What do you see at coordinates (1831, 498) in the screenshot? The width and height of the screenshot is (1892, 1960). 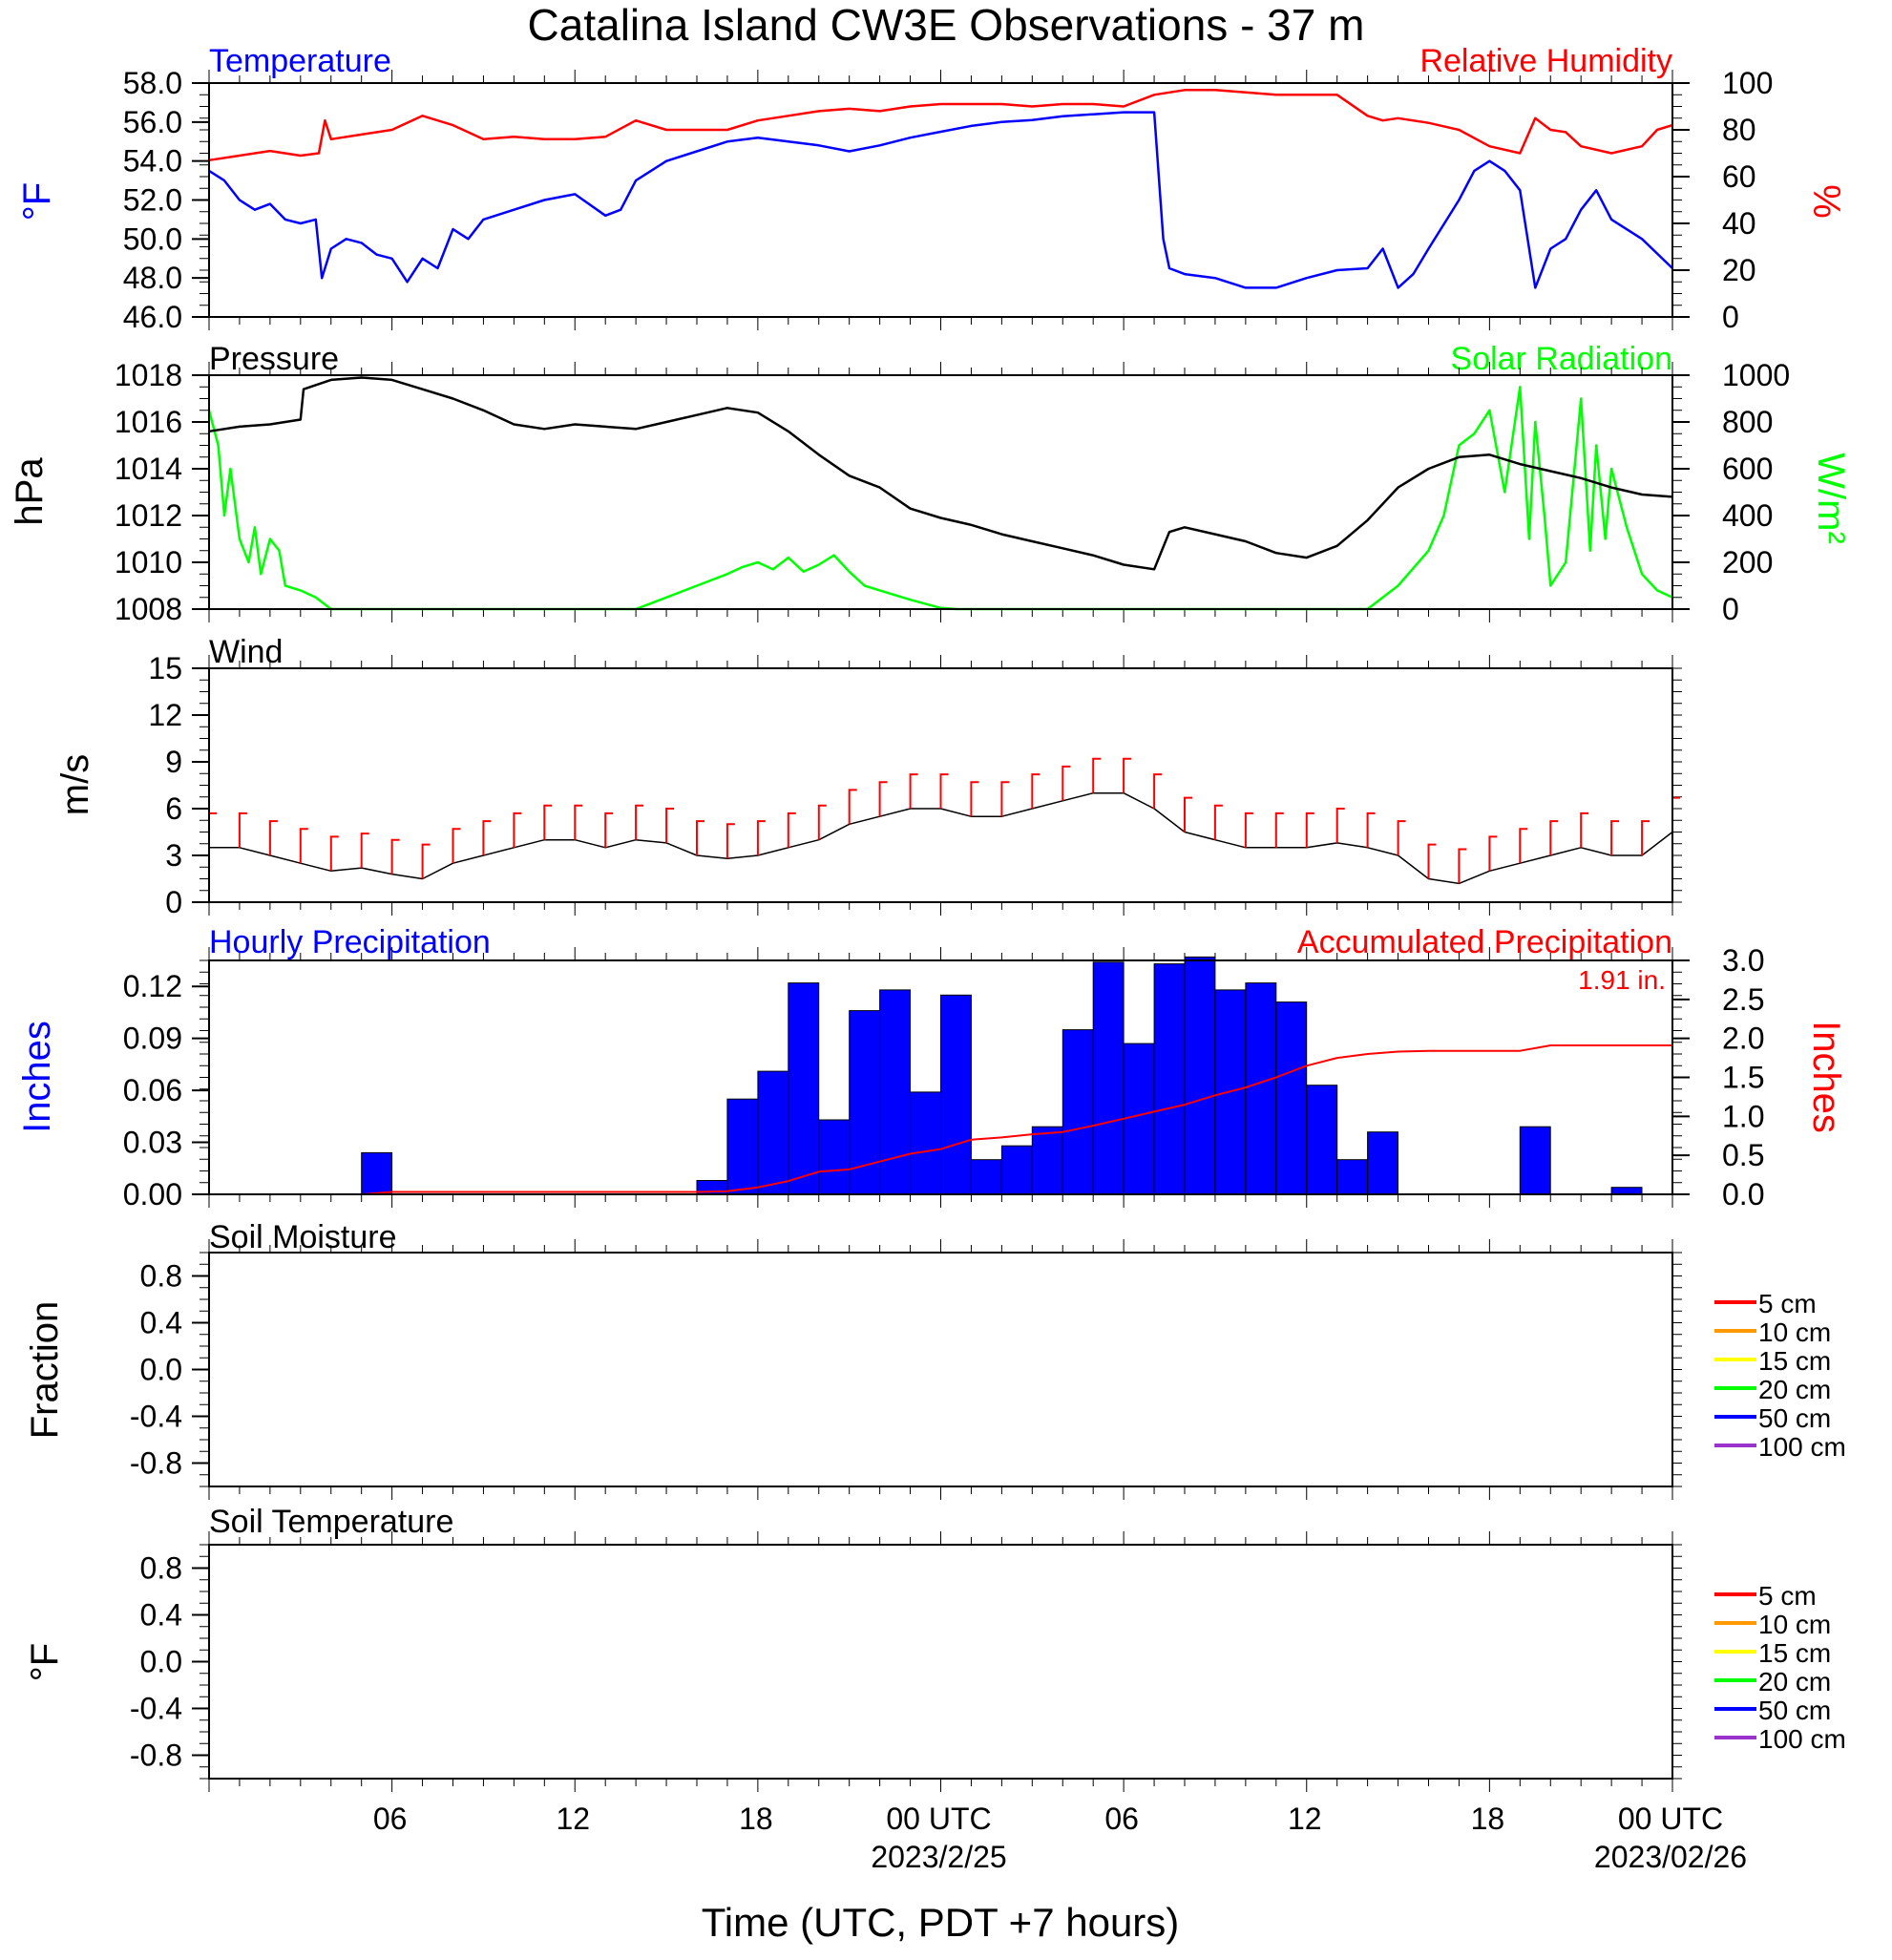 I see `solar-axis-label: W/m²` at bounding box center [1831, 498].